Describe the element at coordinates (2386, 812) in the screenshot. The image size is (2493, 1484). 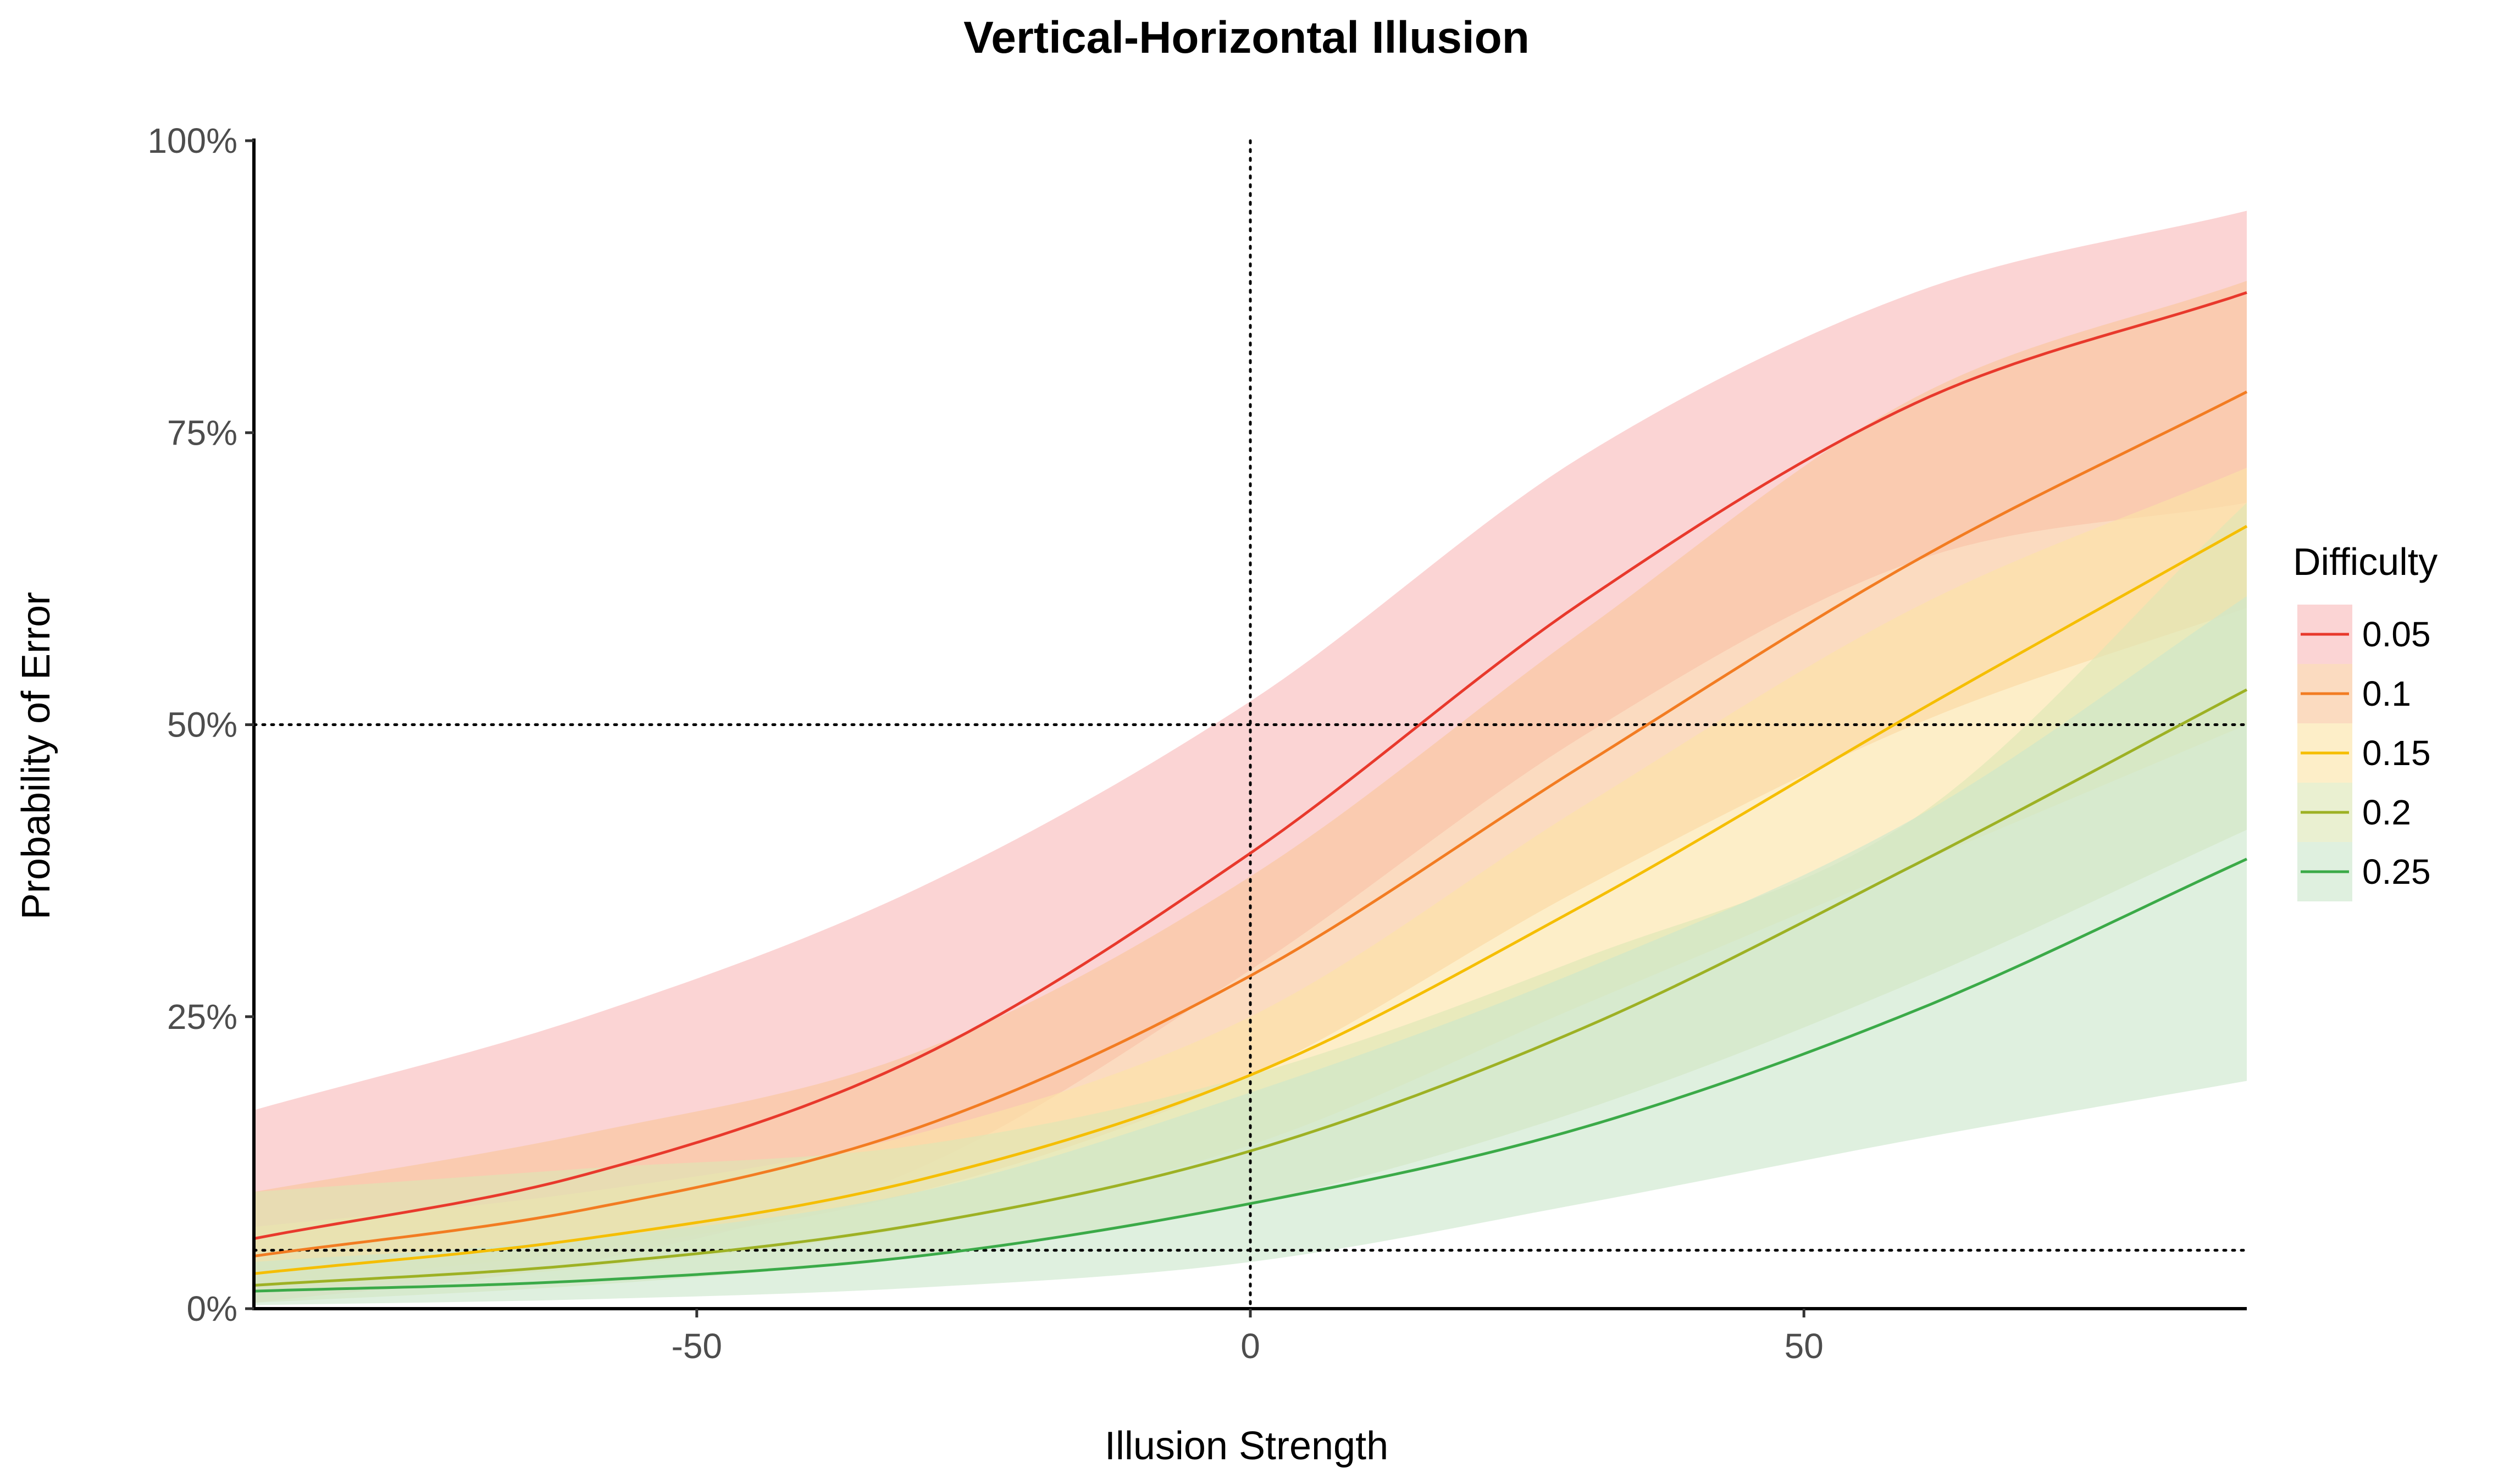
I see `legend-label-0-2: 0.2` at that location.